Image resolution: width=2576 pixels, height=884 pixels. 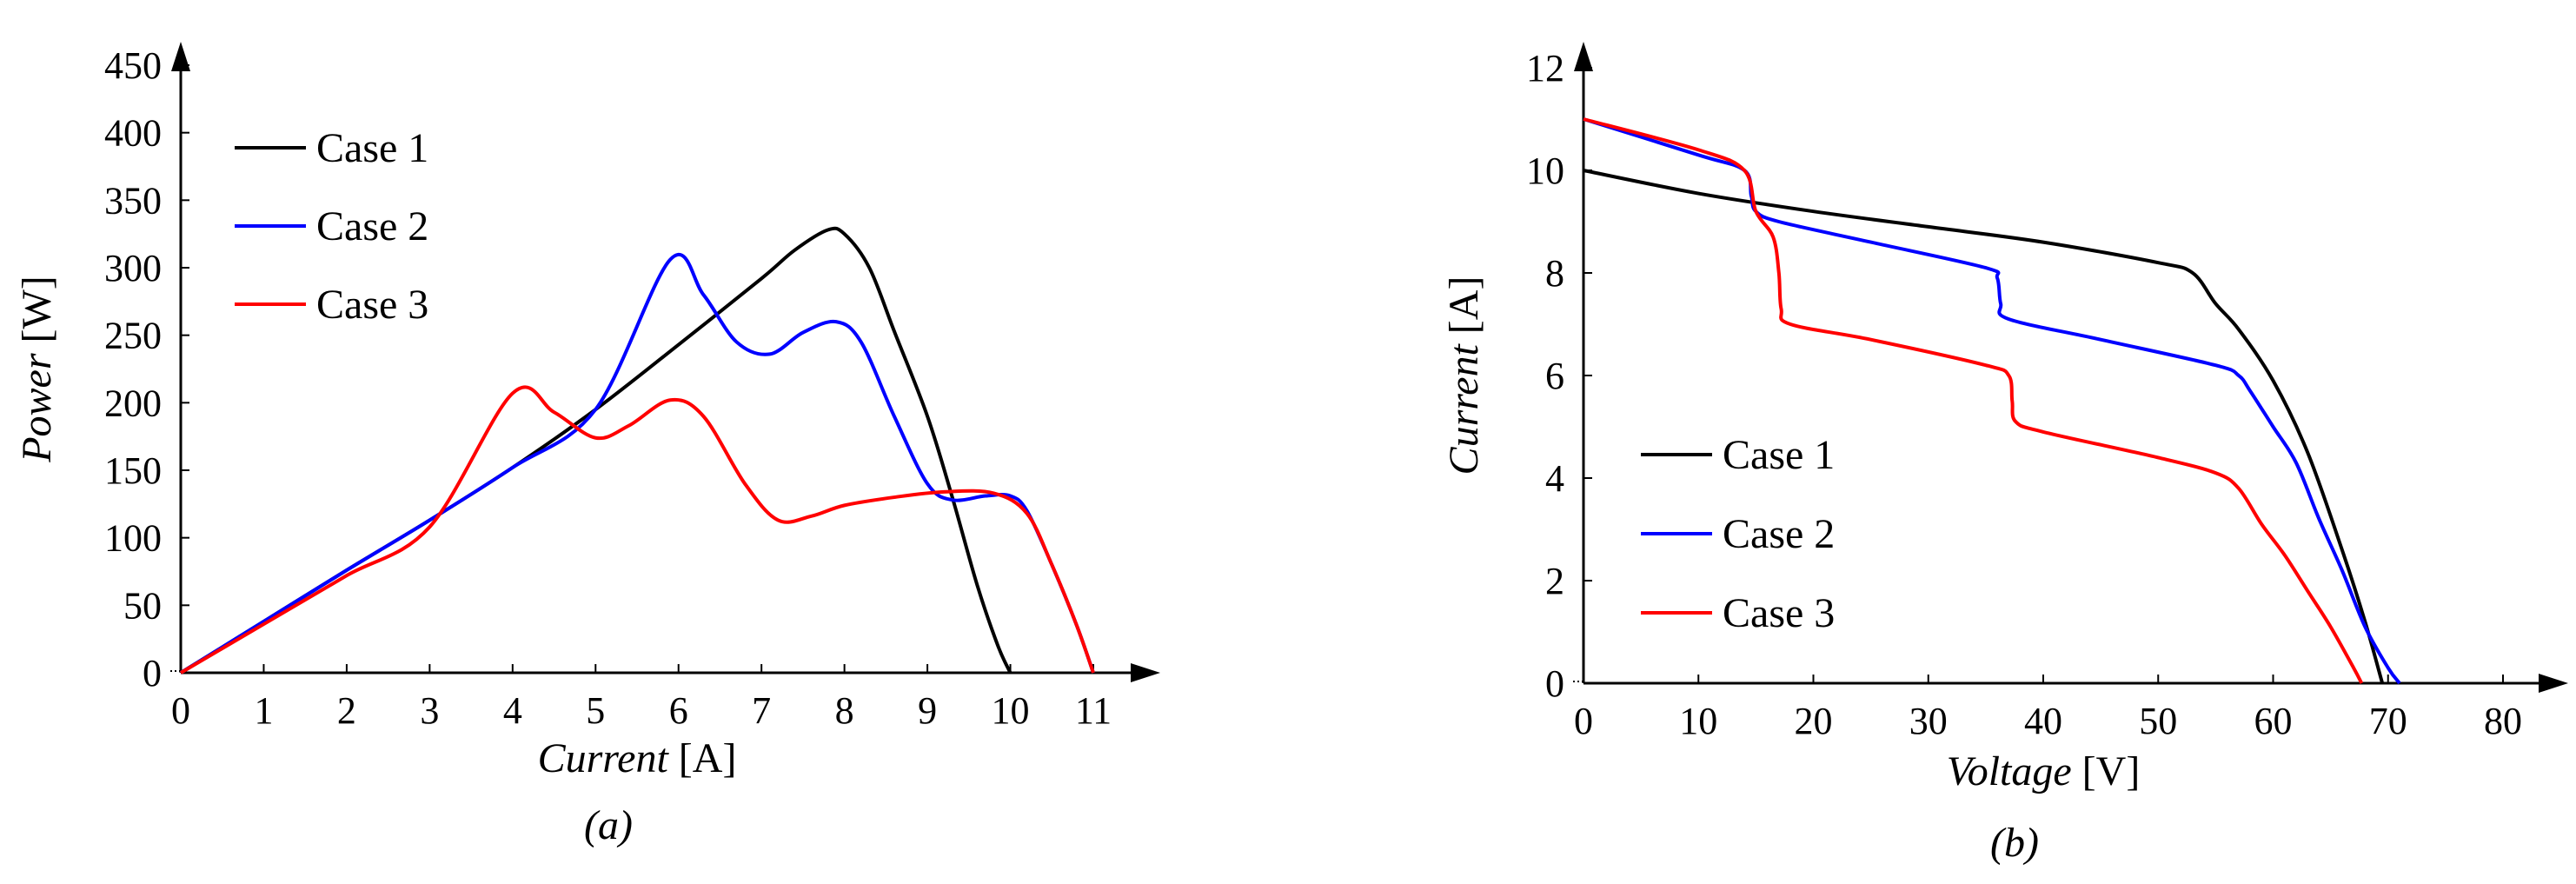 What do you see at coordinates (37, 314) in the screenshot?
I see `y-axis-label-unit: [W]` at bounding box center [37, 314].